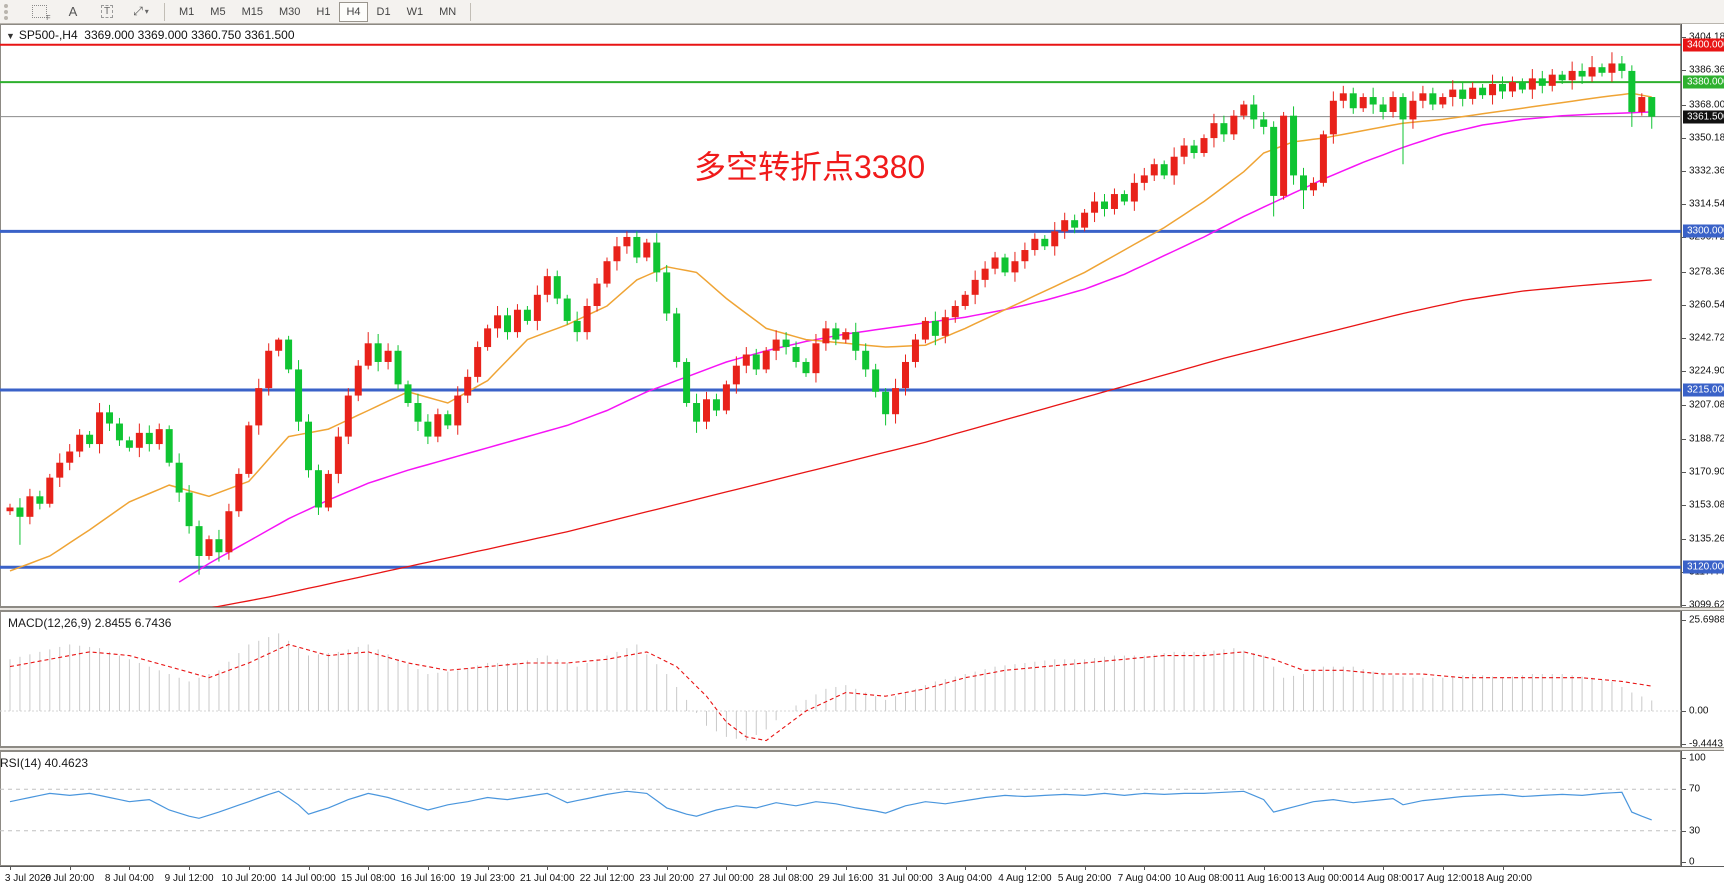 The width and height of the screenshot is (1724, 892). I want to click on price-tick-label: 3135.260, so click(1706, 539).